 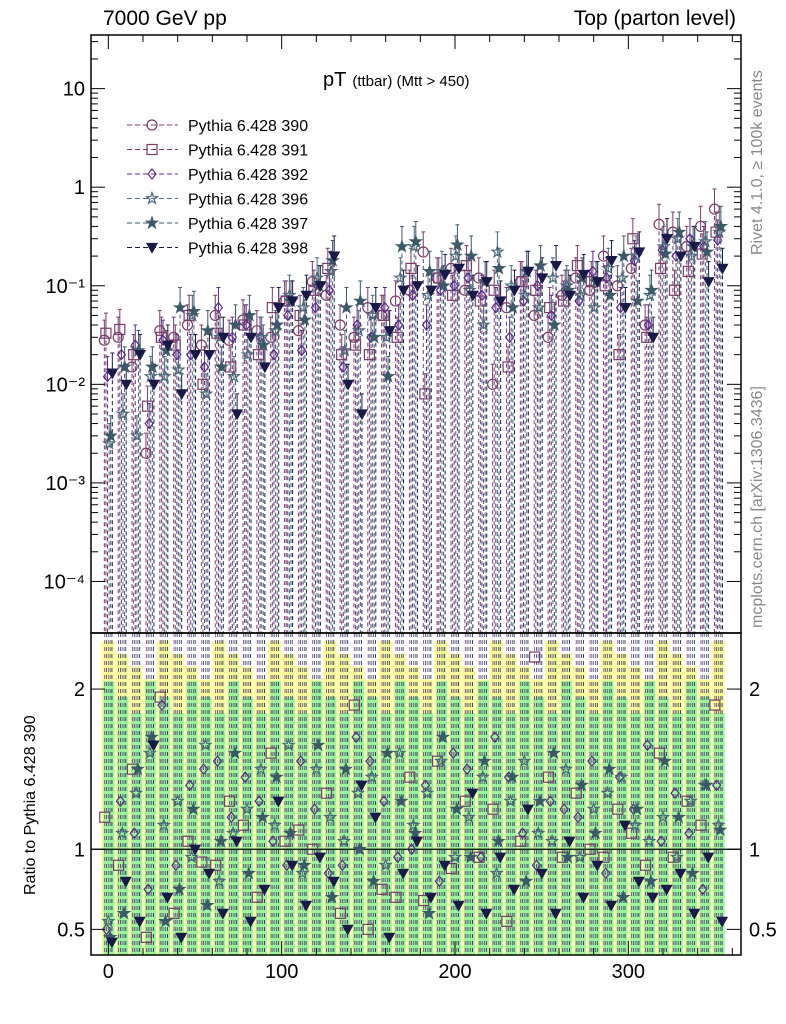 I want to click on main-y-tick-label: 10⁻³, so click(x=66, y=484).